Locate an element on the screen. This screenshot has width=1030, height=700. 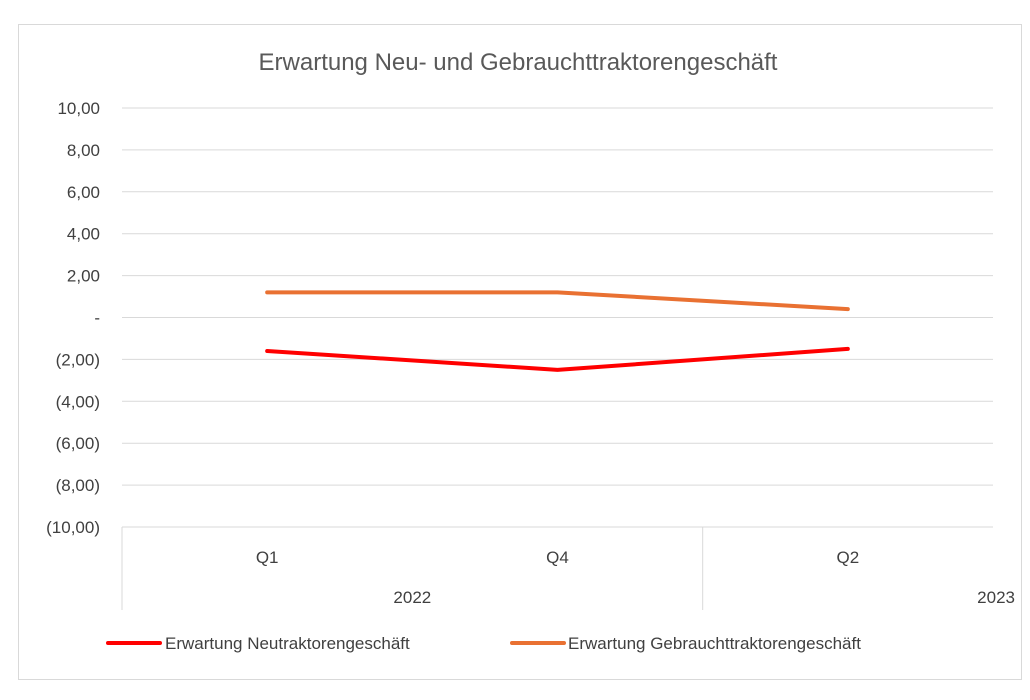
y-tick-label: (10,00) is located at coordinates (73, 527).